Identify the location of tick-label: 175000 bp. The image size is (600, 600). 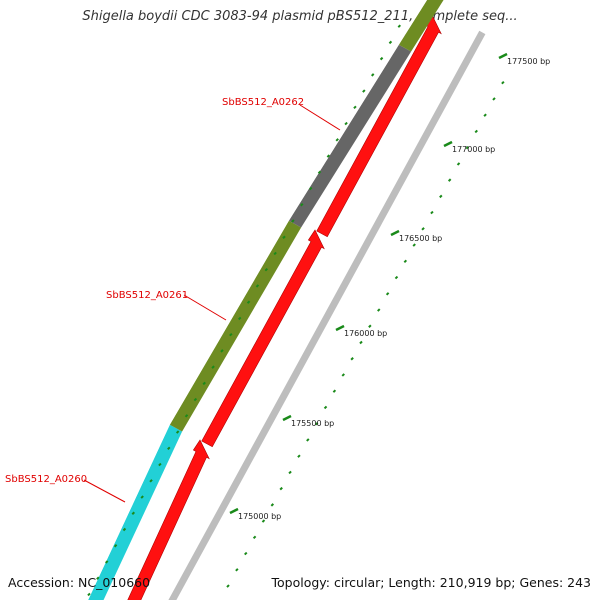
(259, 516).